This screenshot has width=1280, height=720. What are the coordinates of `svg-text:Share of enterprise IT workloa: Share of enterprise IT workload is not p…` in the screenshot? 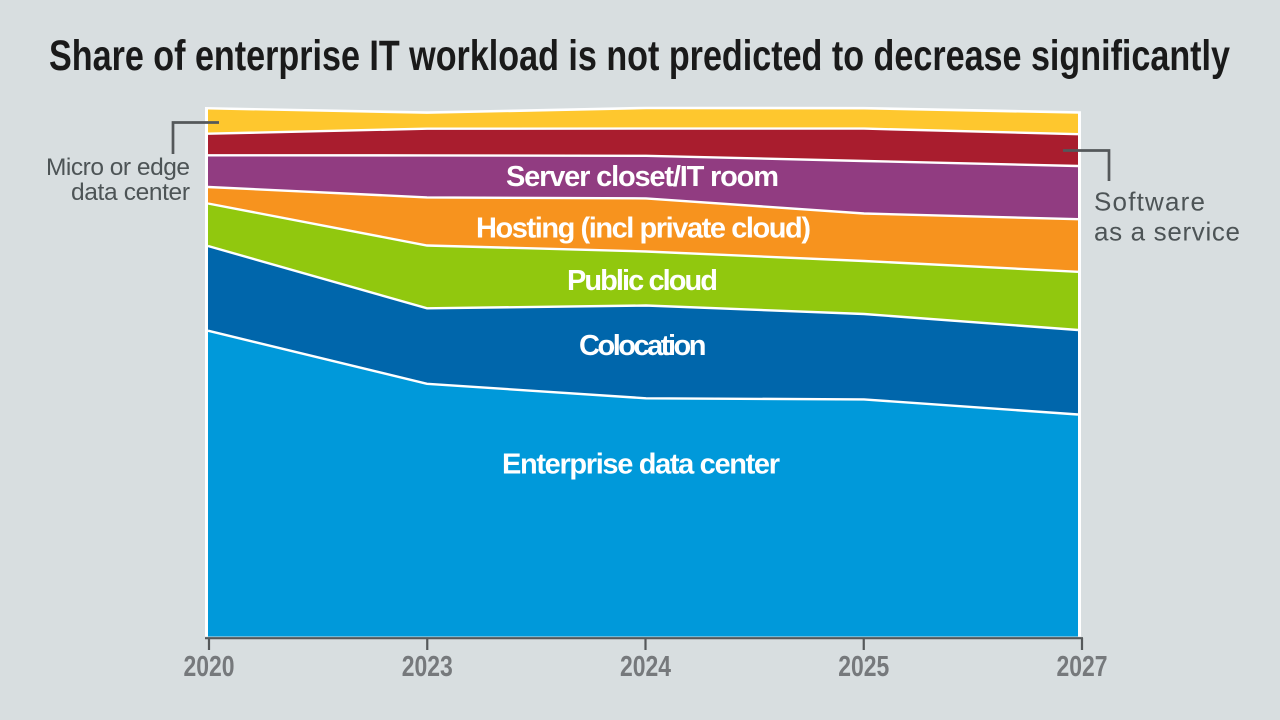 It's located at (639, 56).